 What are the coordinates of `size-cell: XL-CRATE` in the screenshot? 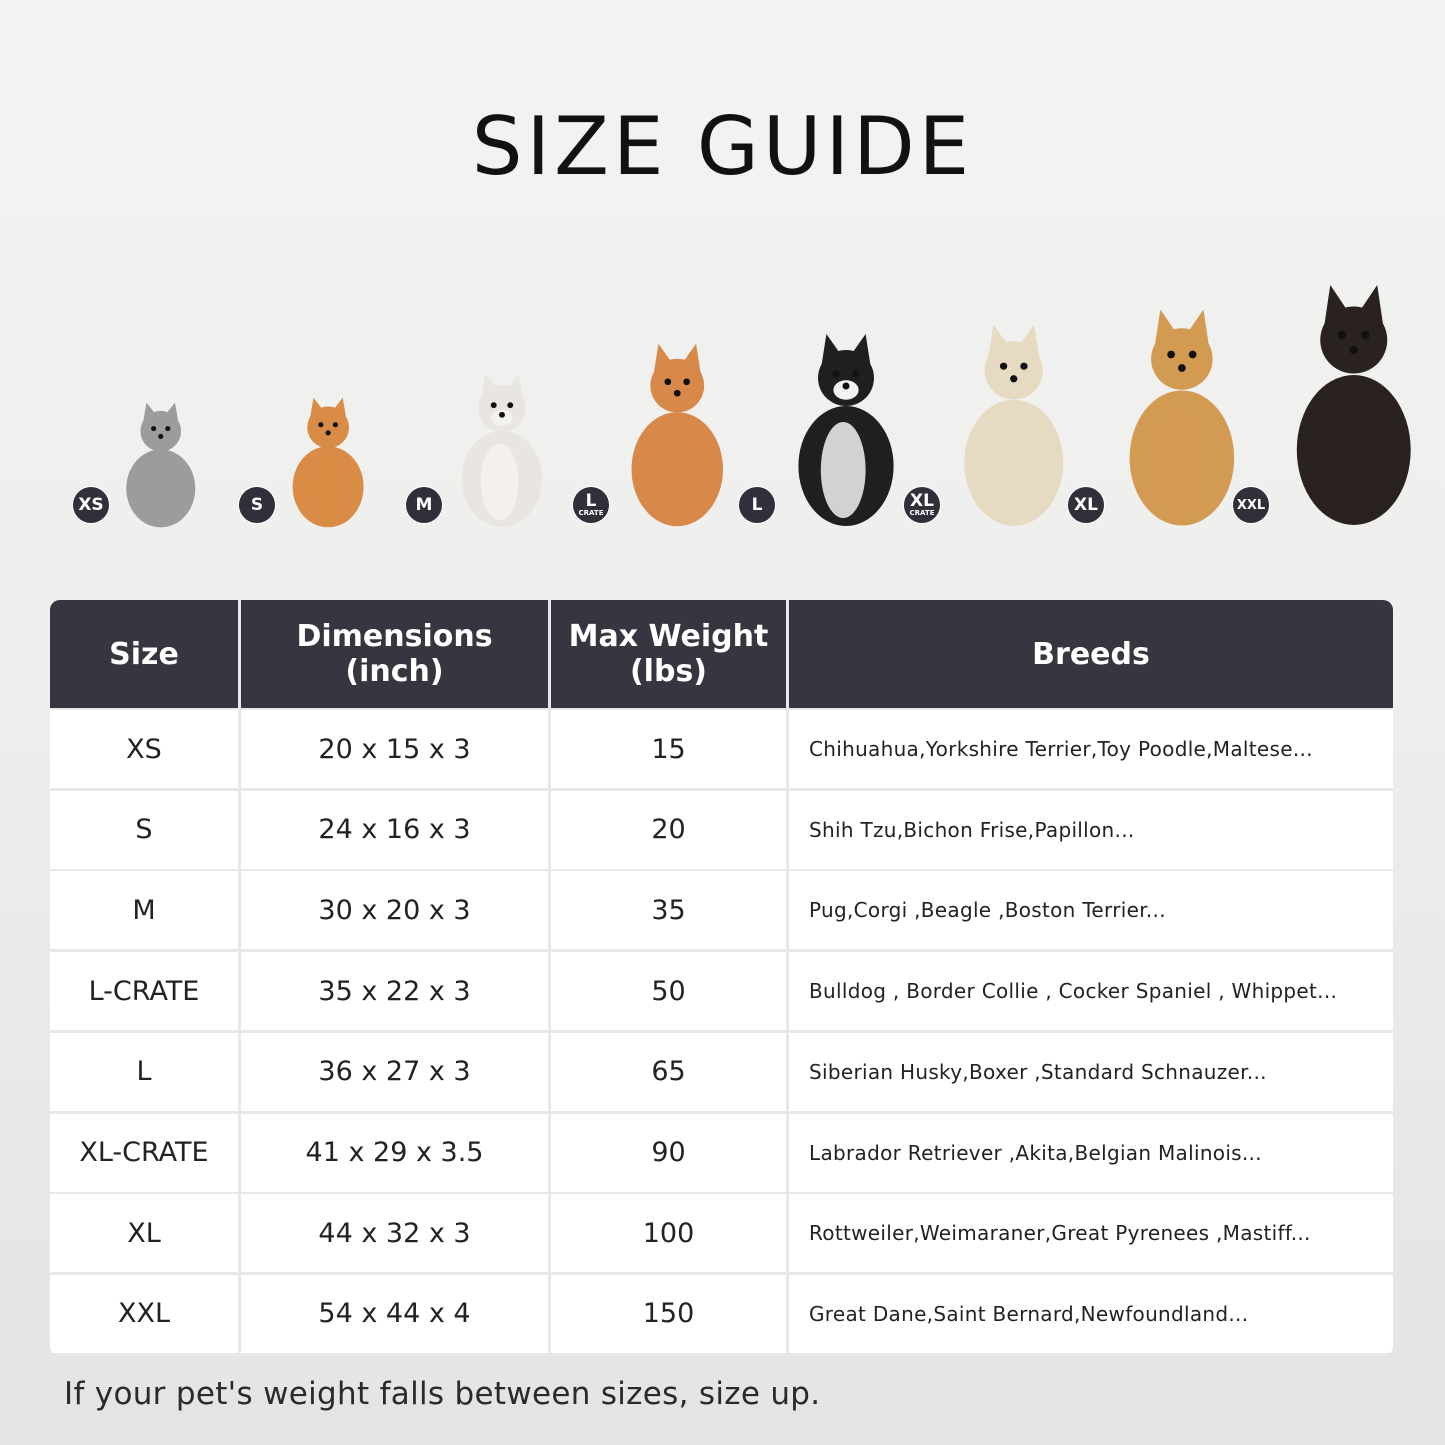 It's located at (144, 1152).